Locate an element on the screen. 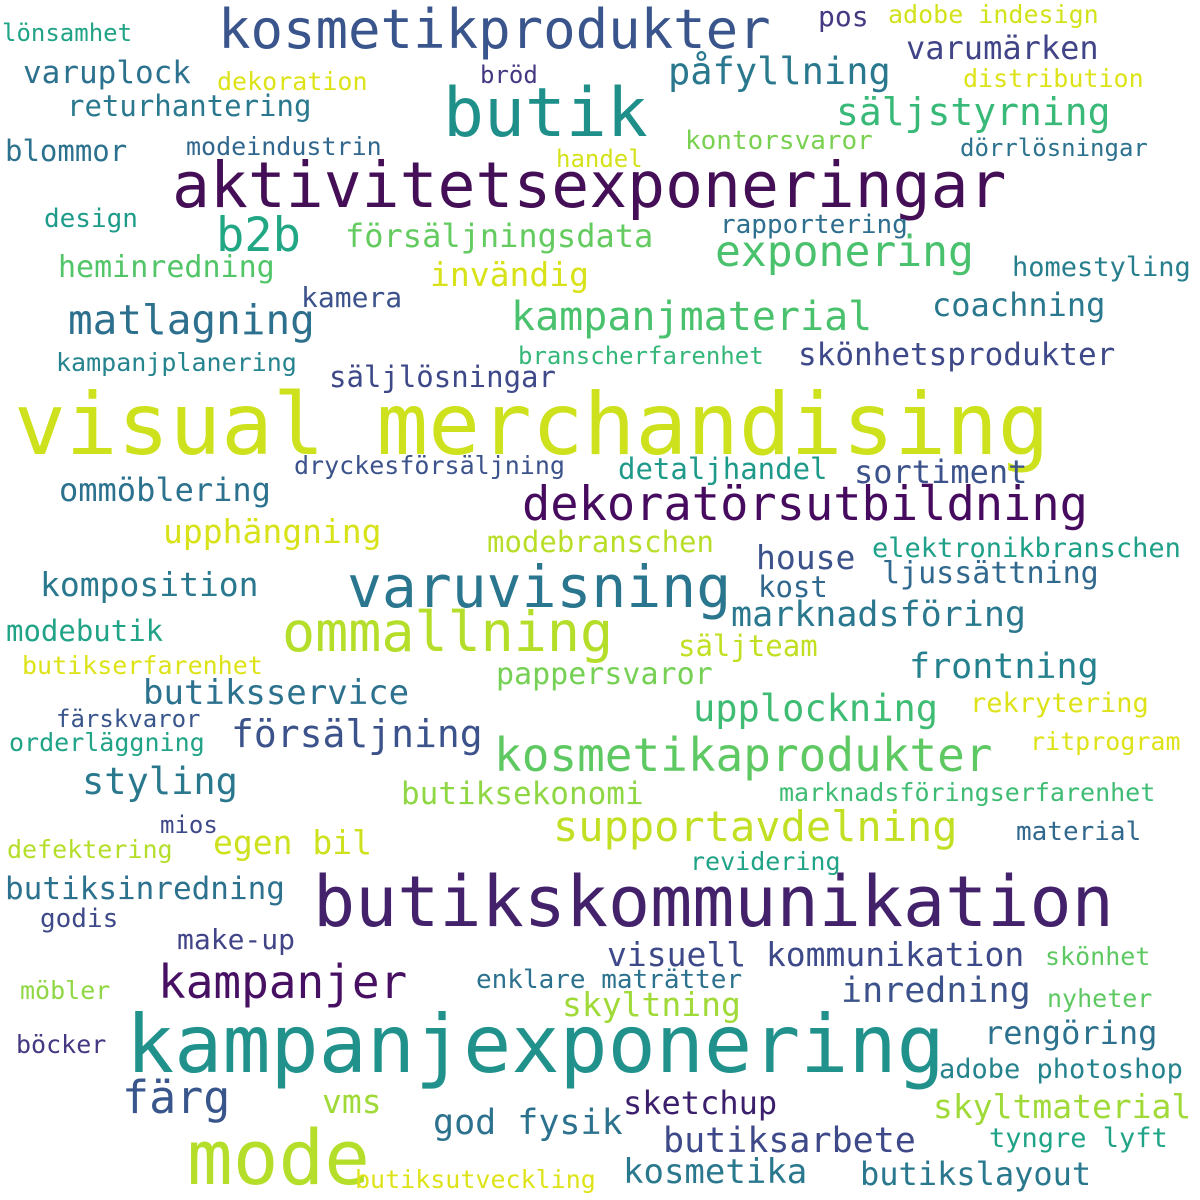  word: matlagning is located at coordinates (191, 320).